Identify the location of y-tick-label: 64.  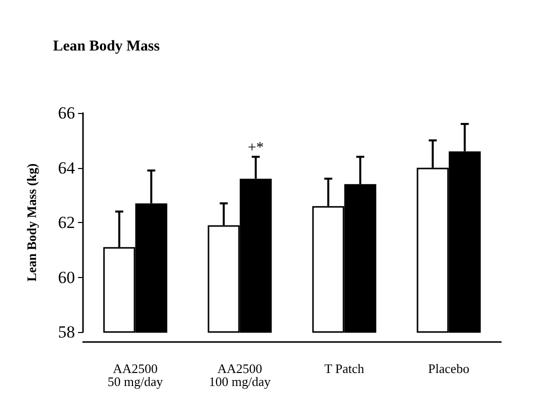
(67, 168).